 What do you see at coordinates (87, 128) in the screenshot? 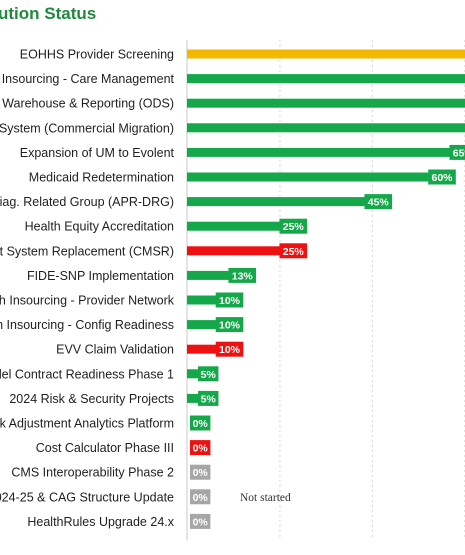
I see `category-label-4: System (Commercial Migration)` at bounding box center [87, 128].